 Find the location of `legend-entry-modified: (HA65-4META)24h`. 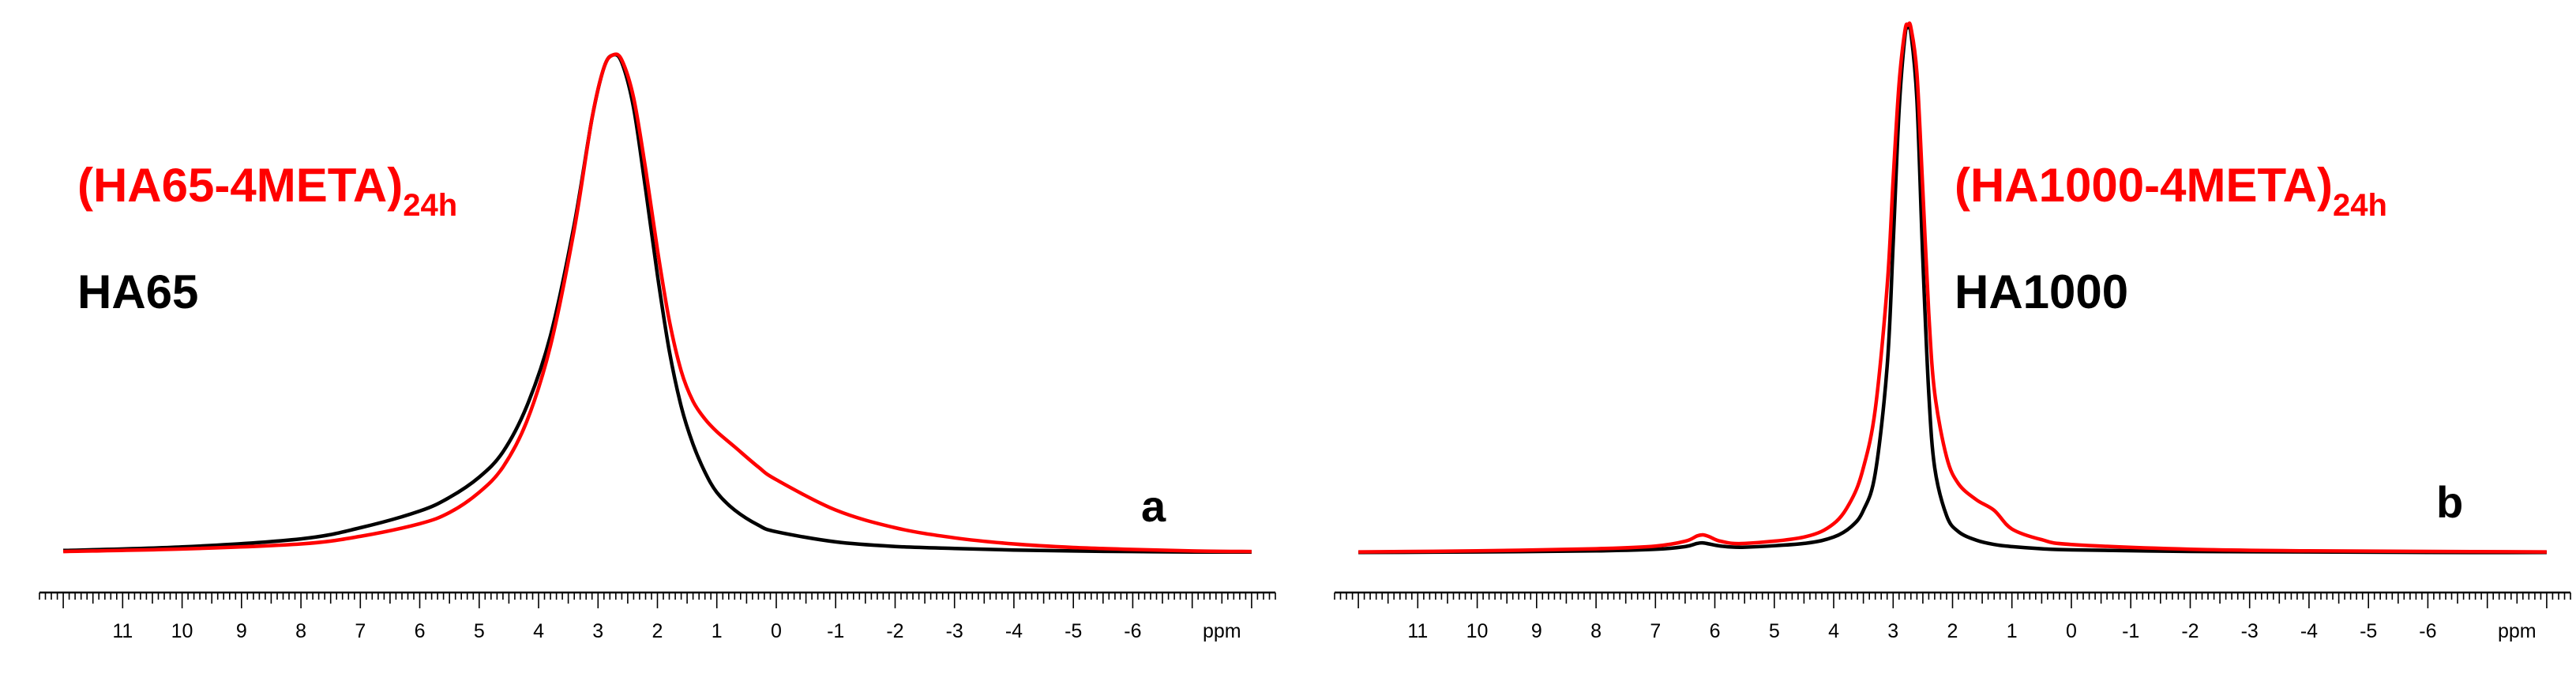

legend-entry-modified: (HA65-4META)24h is located at coordinates (267, 191).